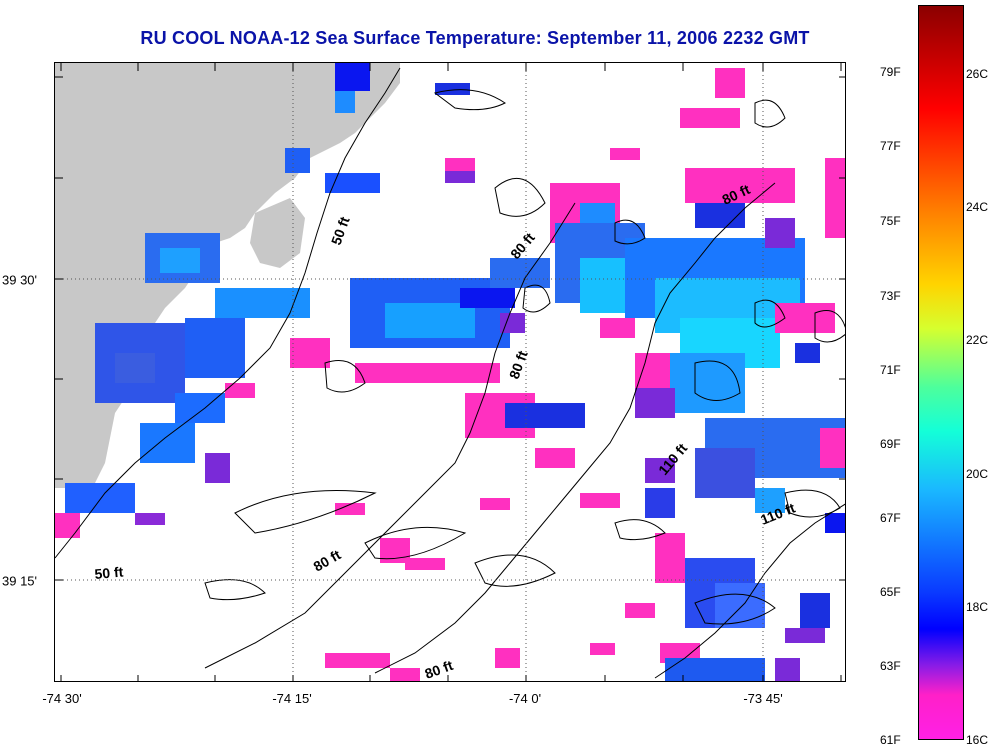 The width and height of the screenshot is (1000, 754). What do you see at coordinates (890, 592) in the screenshot?
I see `colorbar-f-label: 65F` at bounding box center [890, 592].